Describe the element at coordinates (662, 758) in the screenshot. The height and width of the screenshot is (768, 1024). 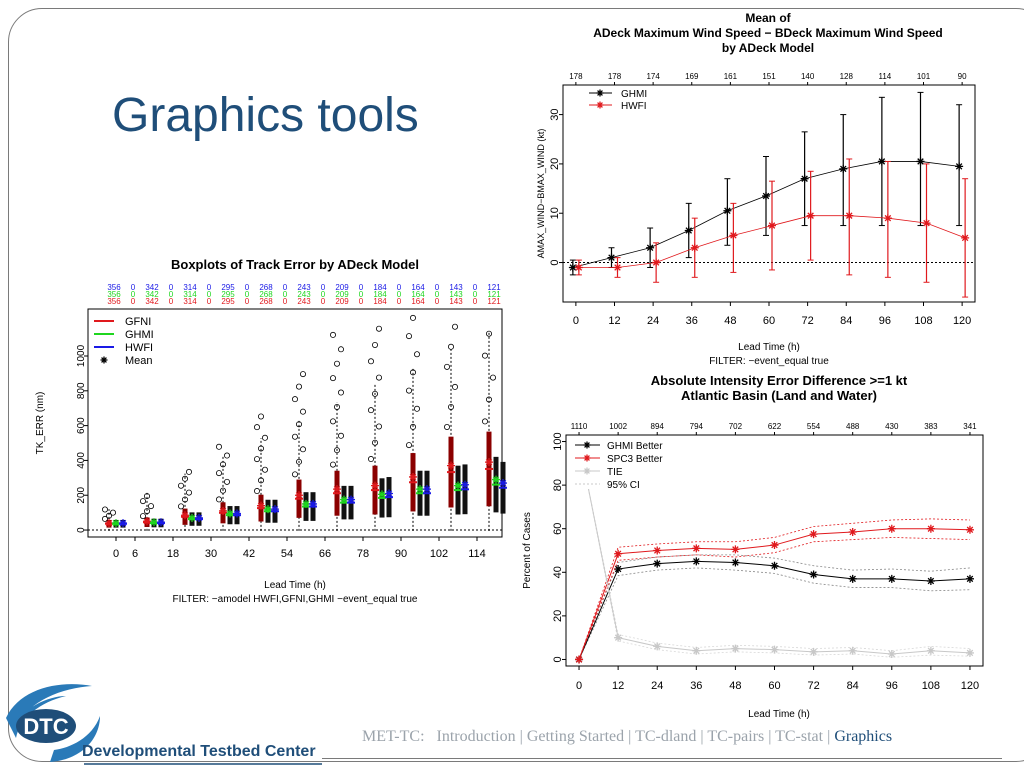
I see `footer-rule` at that location.